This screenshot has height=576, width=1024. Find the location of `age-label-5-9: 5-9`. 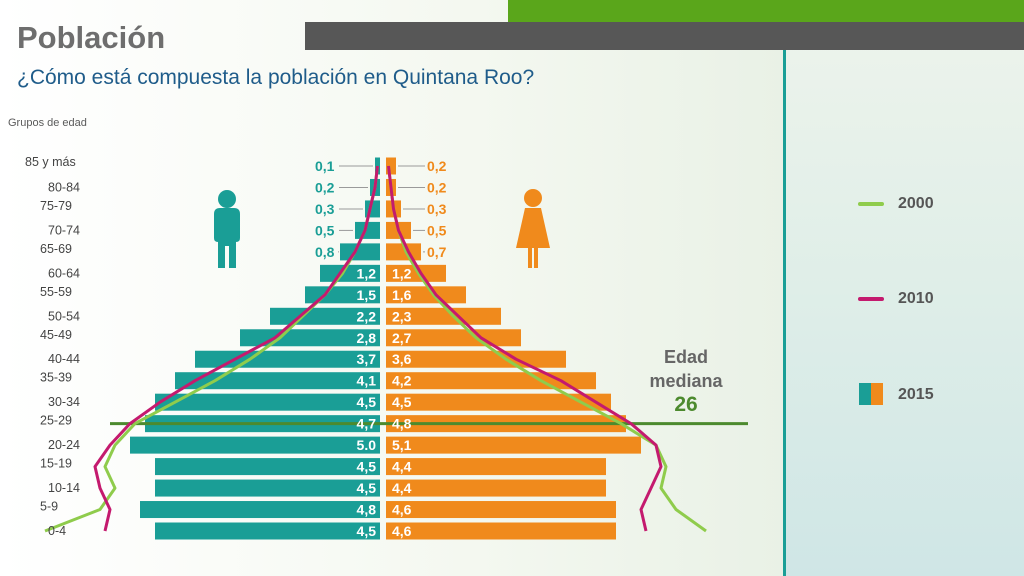

age-label-5-9: 5-9 is located at coordinates (49, 507).